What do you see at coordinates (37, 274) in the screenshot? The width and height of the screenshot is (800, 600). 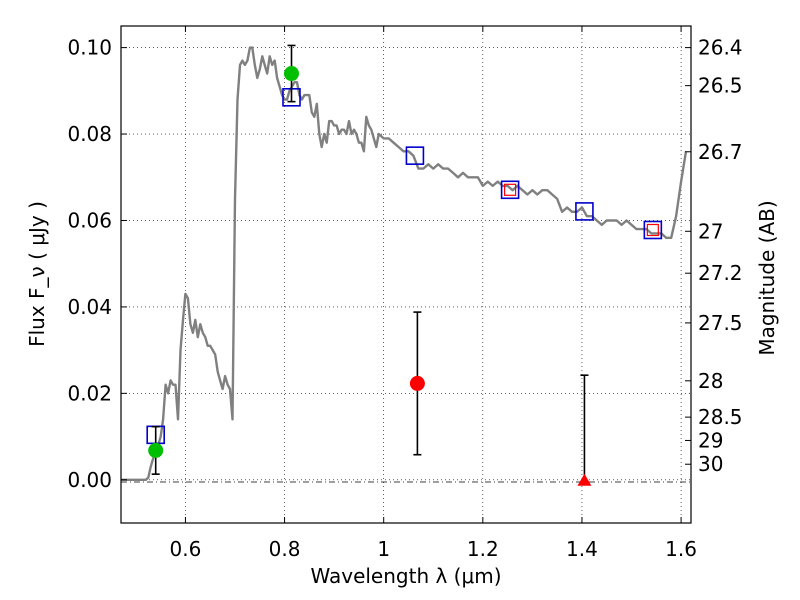 I see `y-axis-left-label: Flux F_ν ( μJy )` at bounding box center [37, 274].